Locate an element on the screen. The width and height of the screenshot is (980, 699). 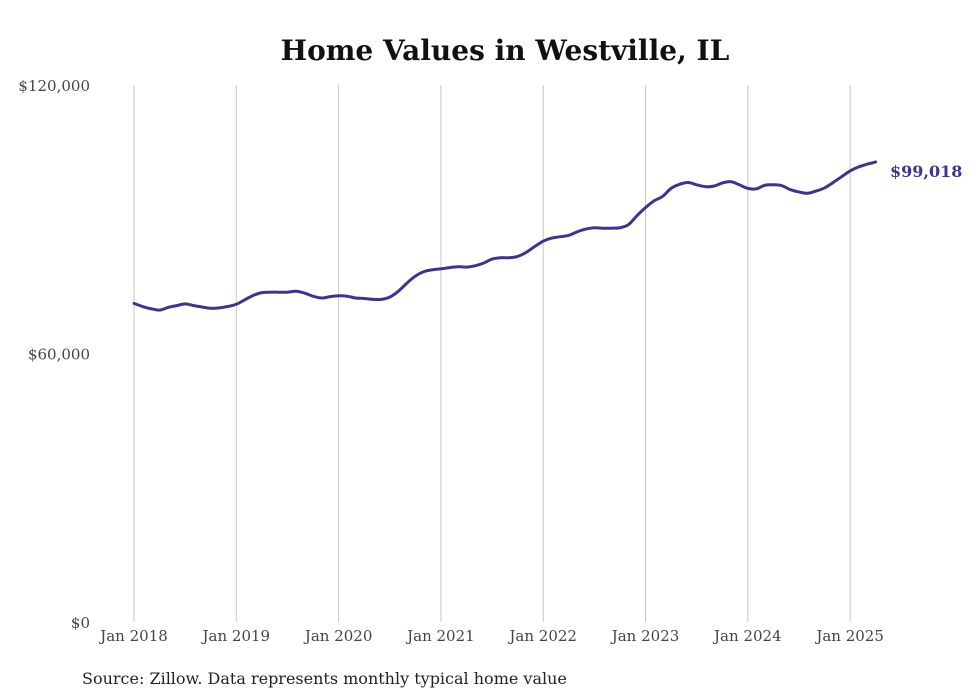
x-tick-label: Jan 2022 is located at coordinates (542, 636).